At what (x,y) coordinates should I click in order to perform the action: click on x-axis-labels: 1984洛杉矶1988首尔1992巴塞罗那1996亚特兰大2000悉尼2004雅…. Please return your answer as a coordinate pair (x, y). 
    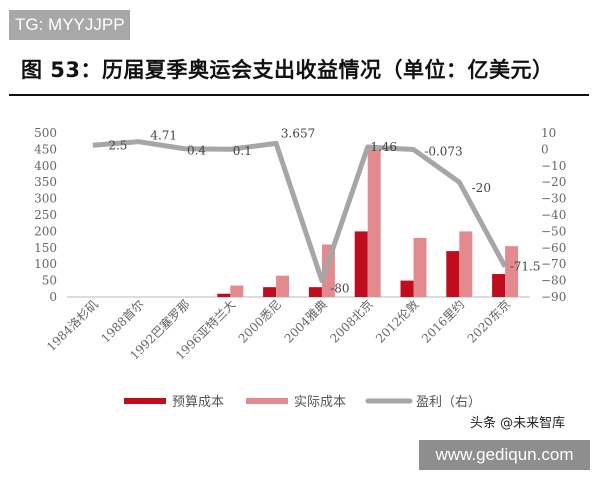
    Looking at the image, I should click on (278, 330).